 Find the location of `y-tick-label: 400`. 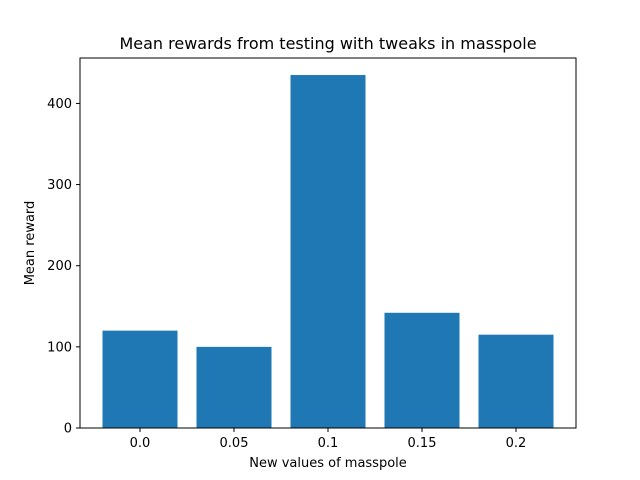

y-tick-label: 400 is located at coordinates (59, 104).